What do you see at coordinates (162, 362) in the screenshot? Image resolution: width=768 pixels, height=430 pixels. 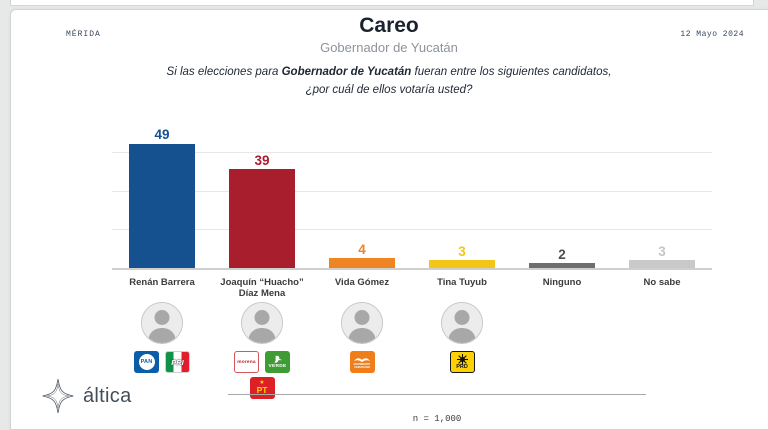 I see `party-logos: PAN PRI` at bounding box center [162, 362].